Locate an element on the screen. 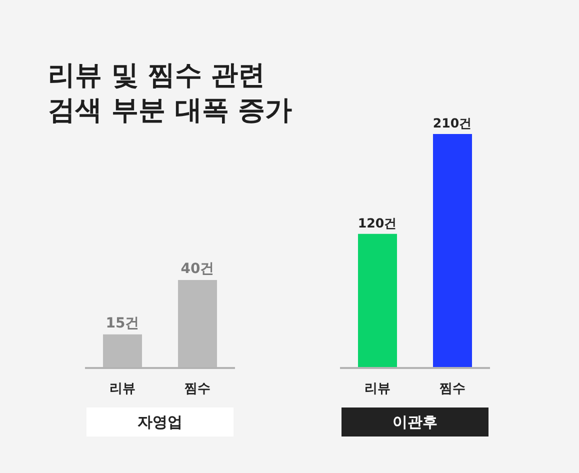 Image resolution: width=579 pixels, height=473 pixels. data-label: 120건 is located at coordinates (378, 222).